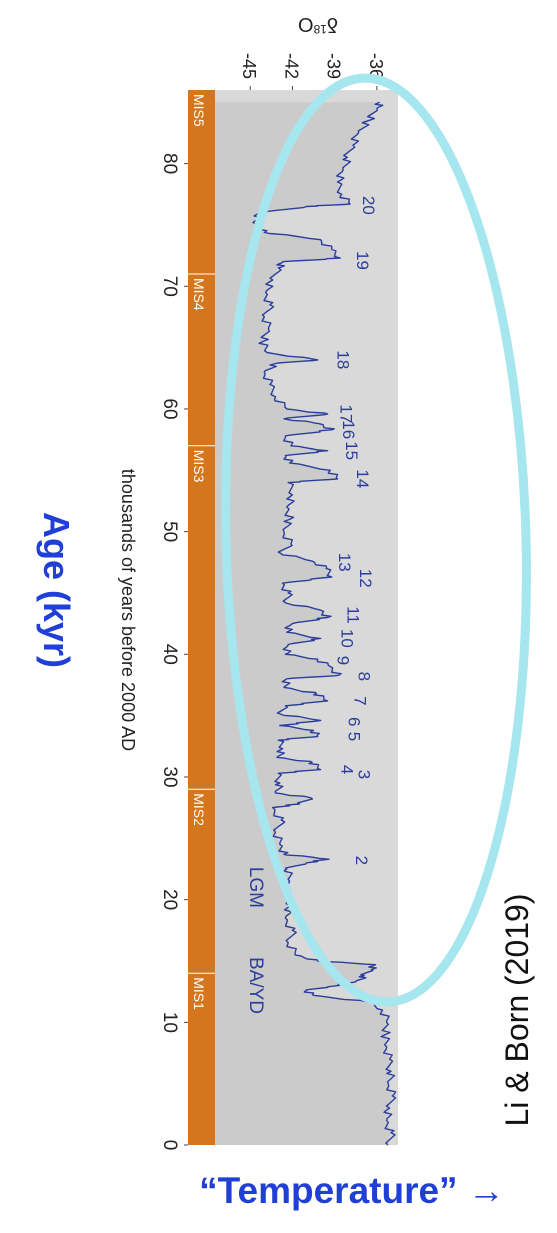  Describe the element at coordinates (359, 700) in the screenshot. I see `event-label: 7` at that location.